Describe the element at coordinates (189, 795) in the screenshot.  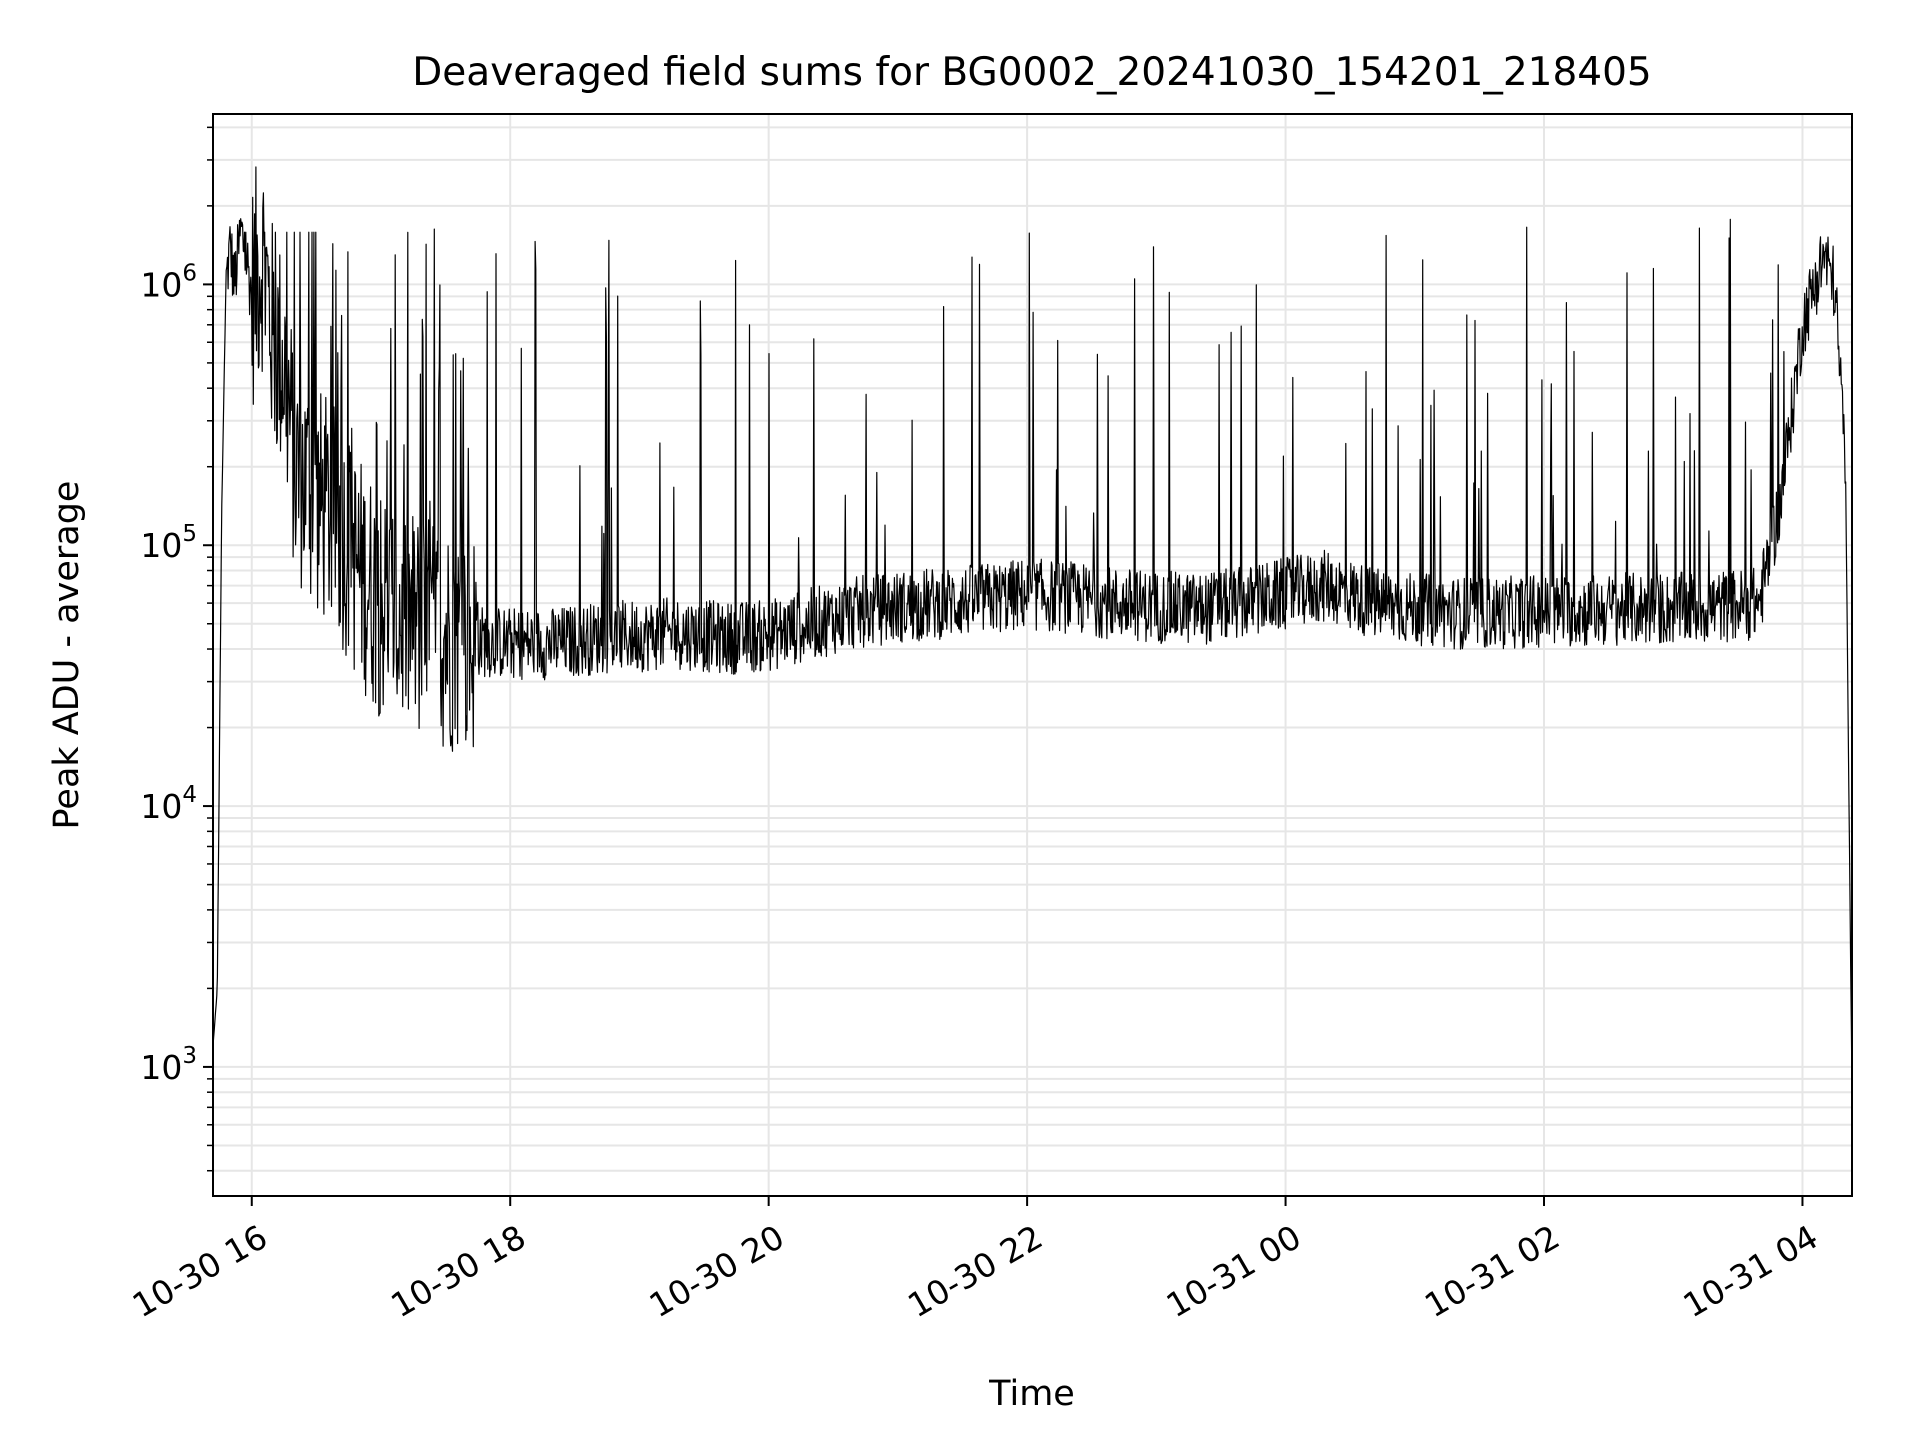
I see `y-tick-exponent: 4` at that location.